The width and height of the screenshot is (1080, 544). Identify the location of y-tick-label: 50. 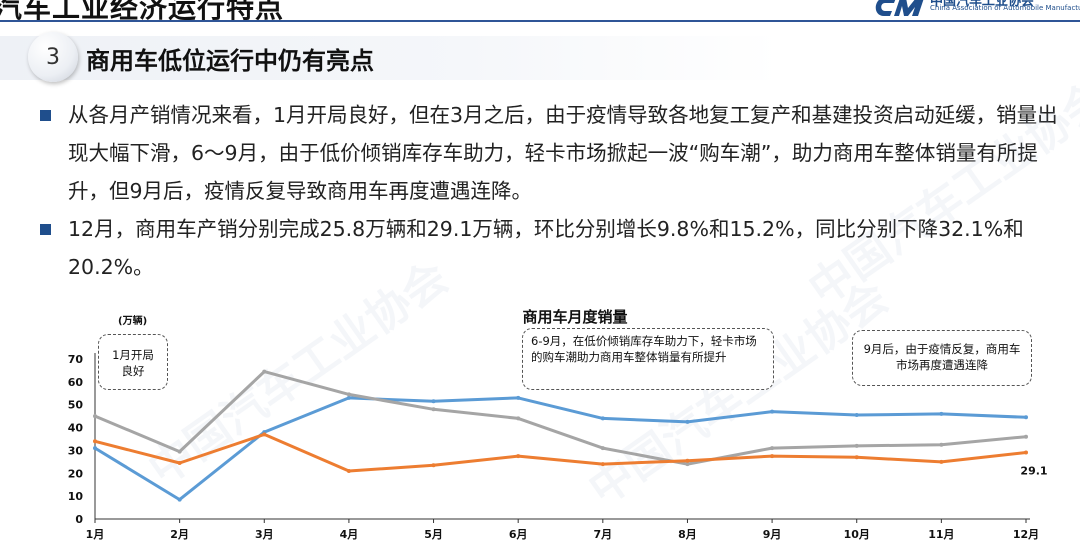
(76, 405).